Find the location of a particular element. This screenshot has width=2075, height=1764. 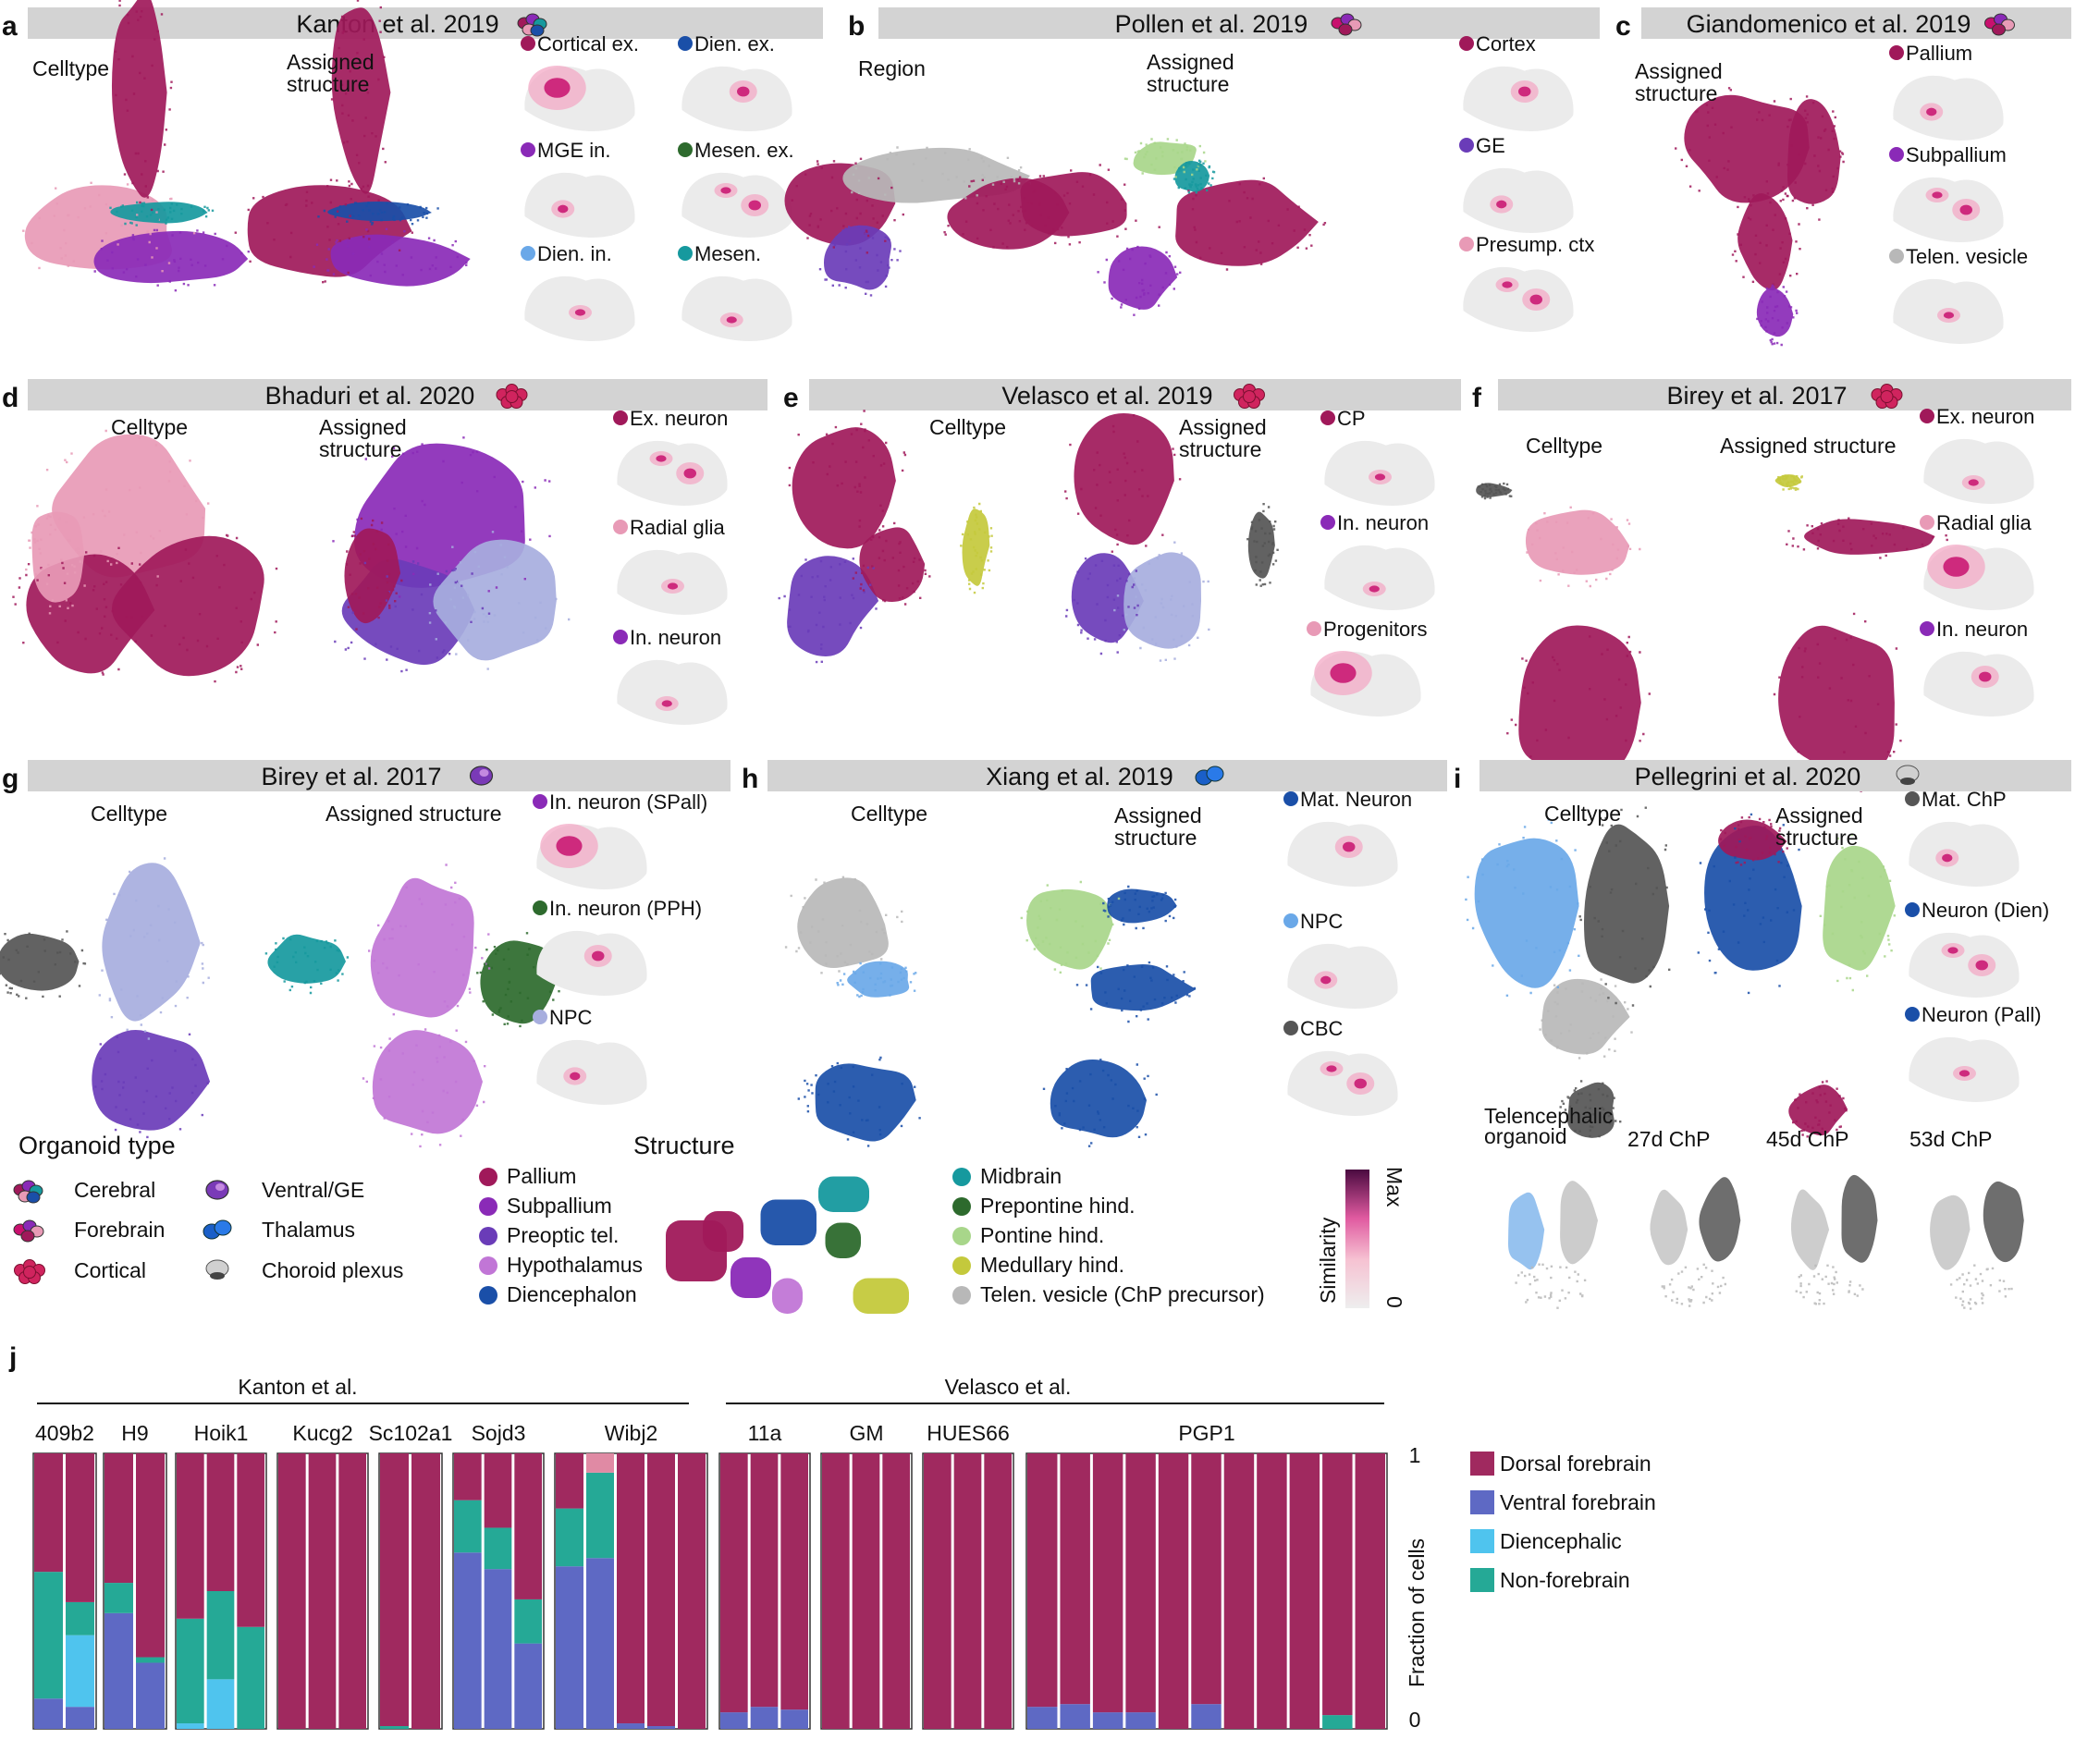

structure-label: Midbrain is located at coordinates (1021, 1176).